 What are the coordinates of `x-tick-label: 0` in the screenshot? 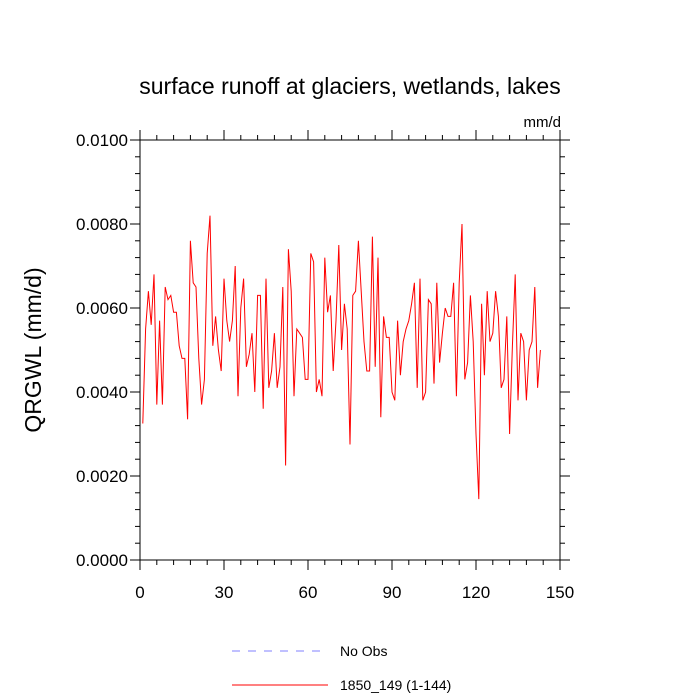 It's located at (139, 592).